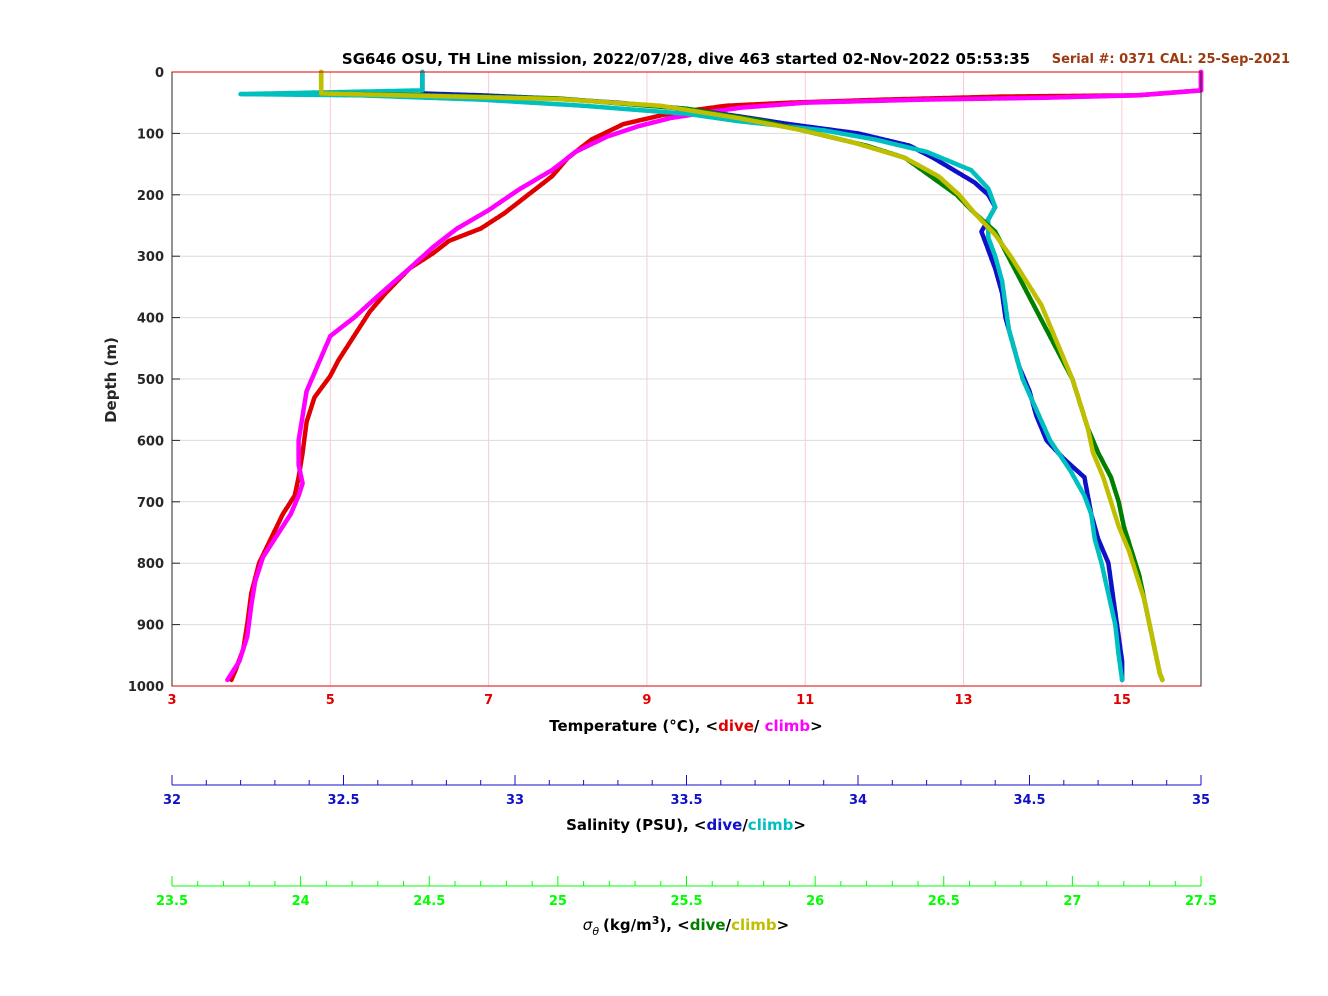 The image size is (1328, 996). What do you see at coordinates (488, 700) in the screenshot?
I see `temperature-tick-label: 7` at bounding box center [488, 700].